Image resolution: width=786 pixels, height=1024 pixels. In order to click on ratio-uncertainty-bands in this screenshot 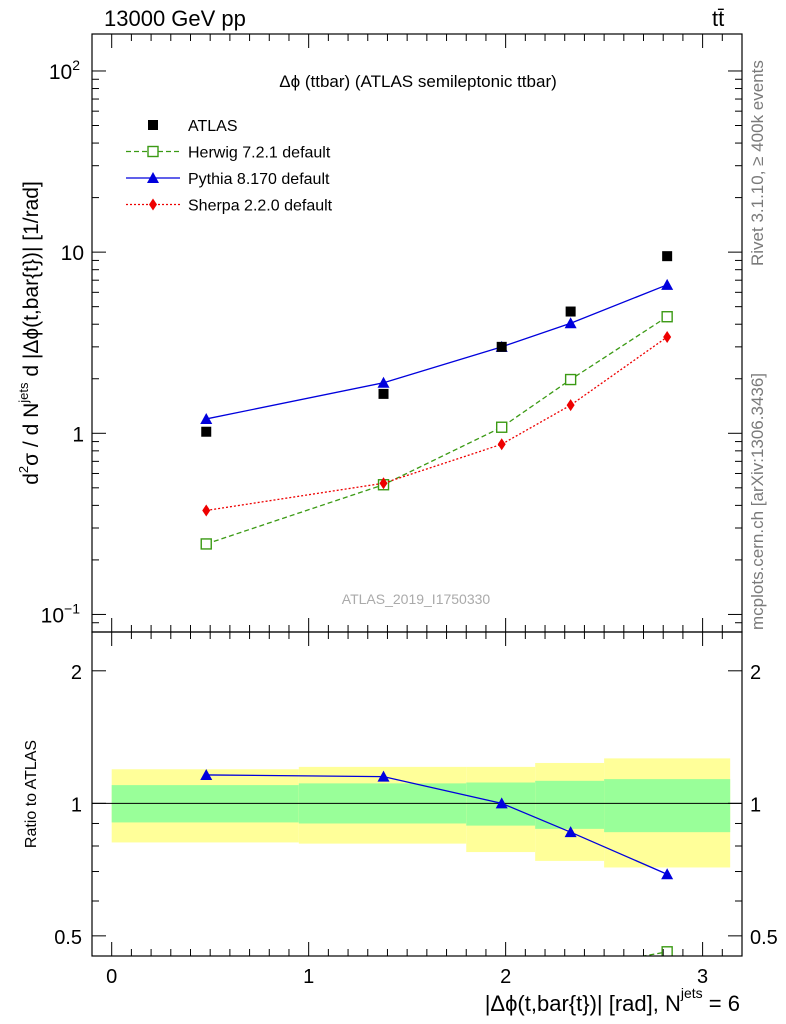, I will do `click(417, 813)`.